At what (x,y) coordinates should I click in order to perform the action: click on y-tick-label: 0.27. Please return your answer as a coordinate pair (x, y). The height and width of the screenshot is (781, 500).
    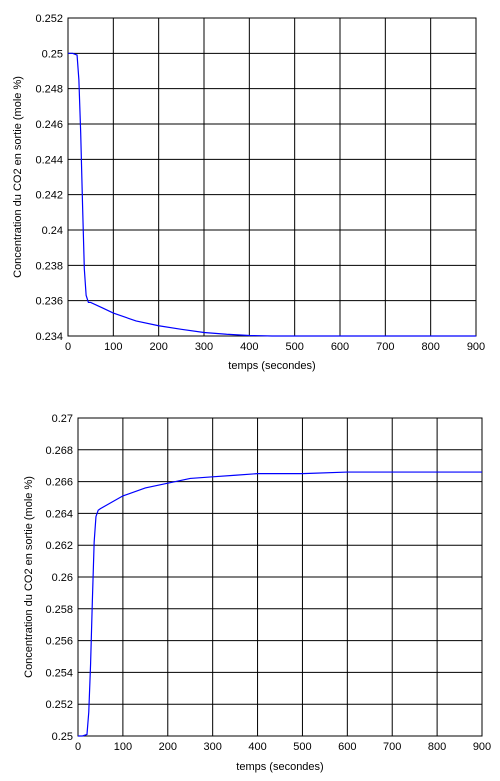
    Looking at the image, I should click on (62, 419).